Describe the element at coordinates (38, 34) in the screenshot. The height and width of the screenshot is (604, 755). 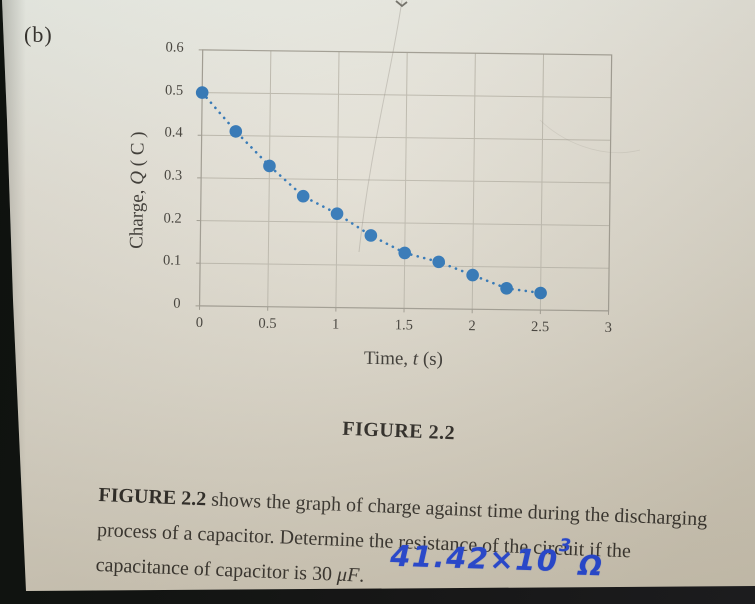
I see `part-label: (b)` at that location.